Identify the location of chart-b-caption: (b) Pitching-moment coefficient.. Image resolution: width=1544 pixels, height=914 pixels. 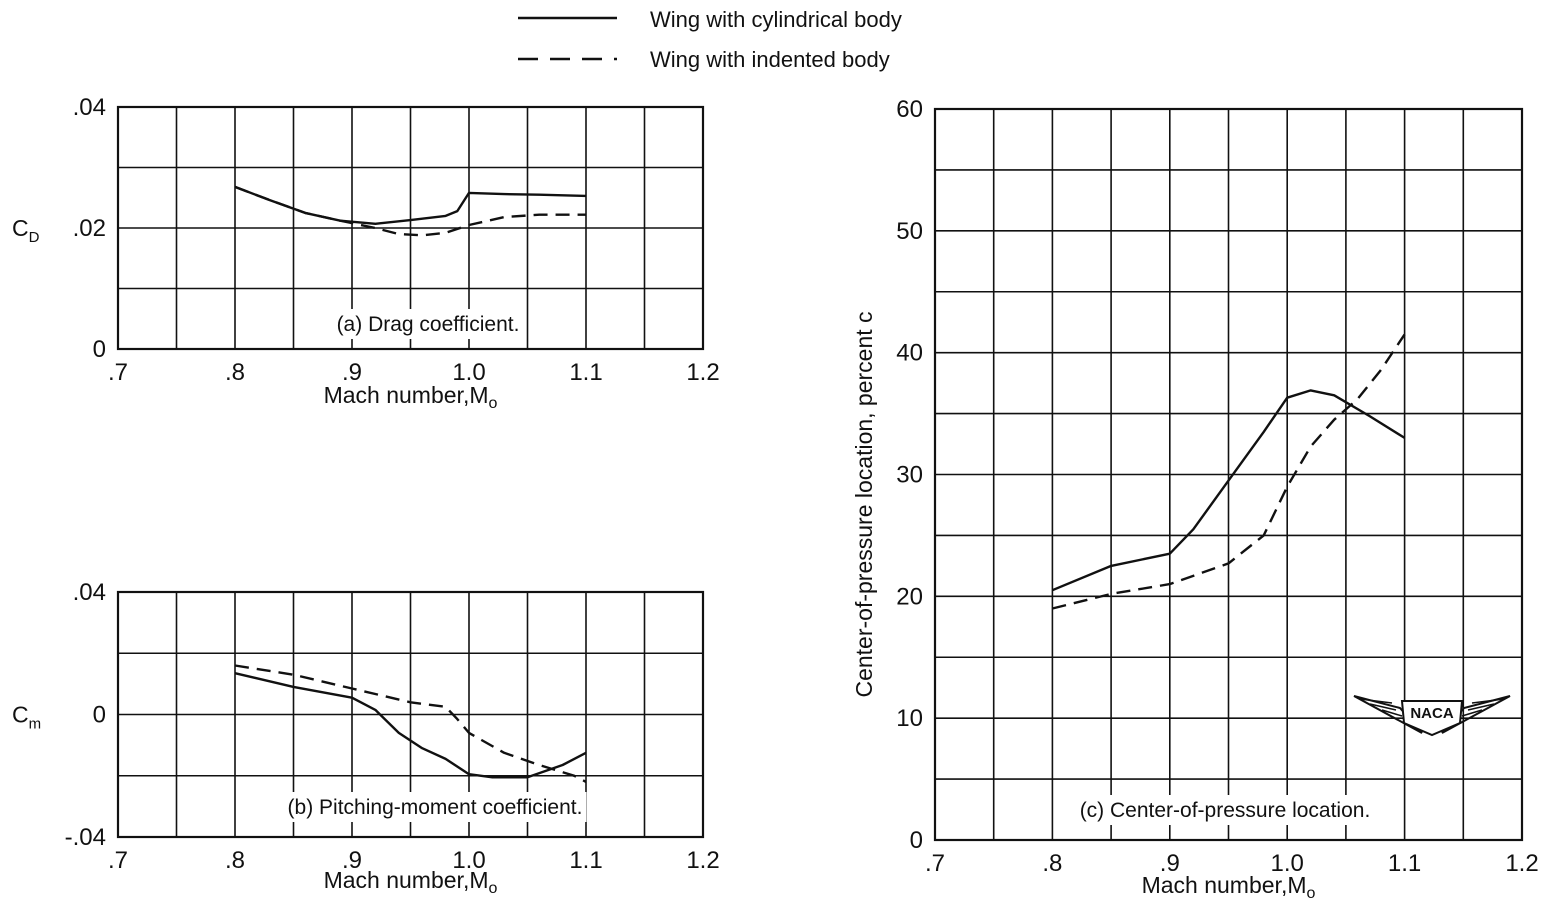
(435, 807).